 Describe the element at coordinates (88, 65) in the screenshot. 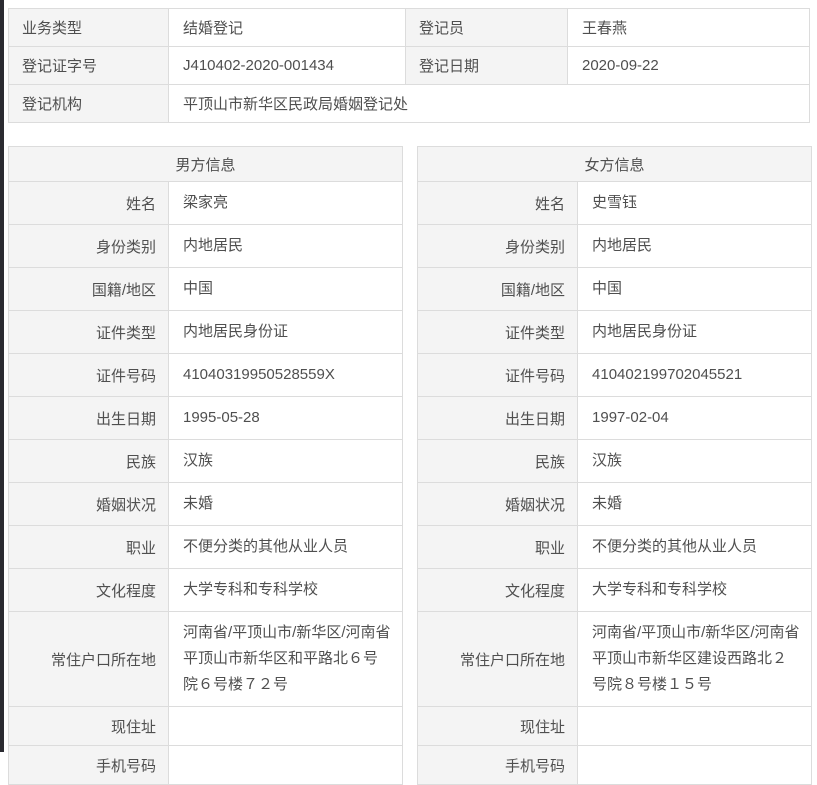

I see `certificate-no-label: 登记证字号` at that location.